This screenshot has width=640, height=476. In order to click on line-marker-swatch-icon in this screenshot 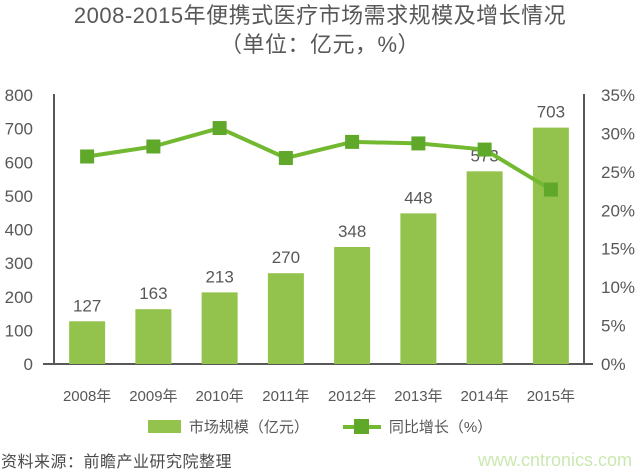, I will do `click(361, 426)`.